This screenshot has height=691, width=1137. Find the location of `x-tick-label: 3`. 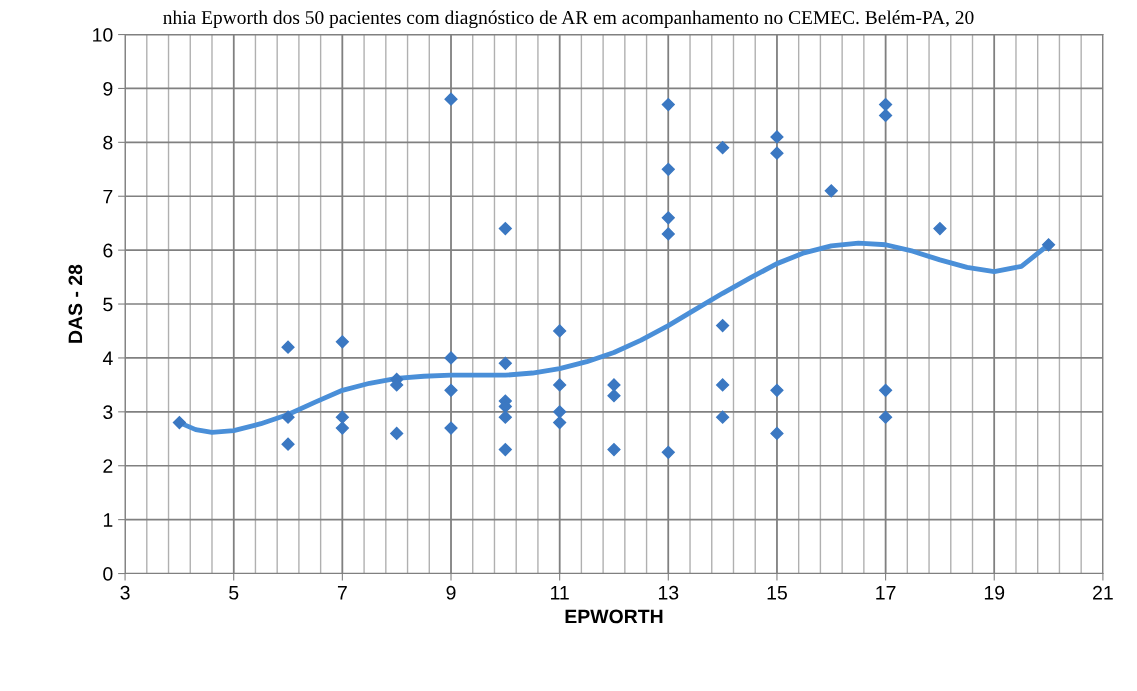

x-tick-label: 3 is located at coordinates (125, 592).